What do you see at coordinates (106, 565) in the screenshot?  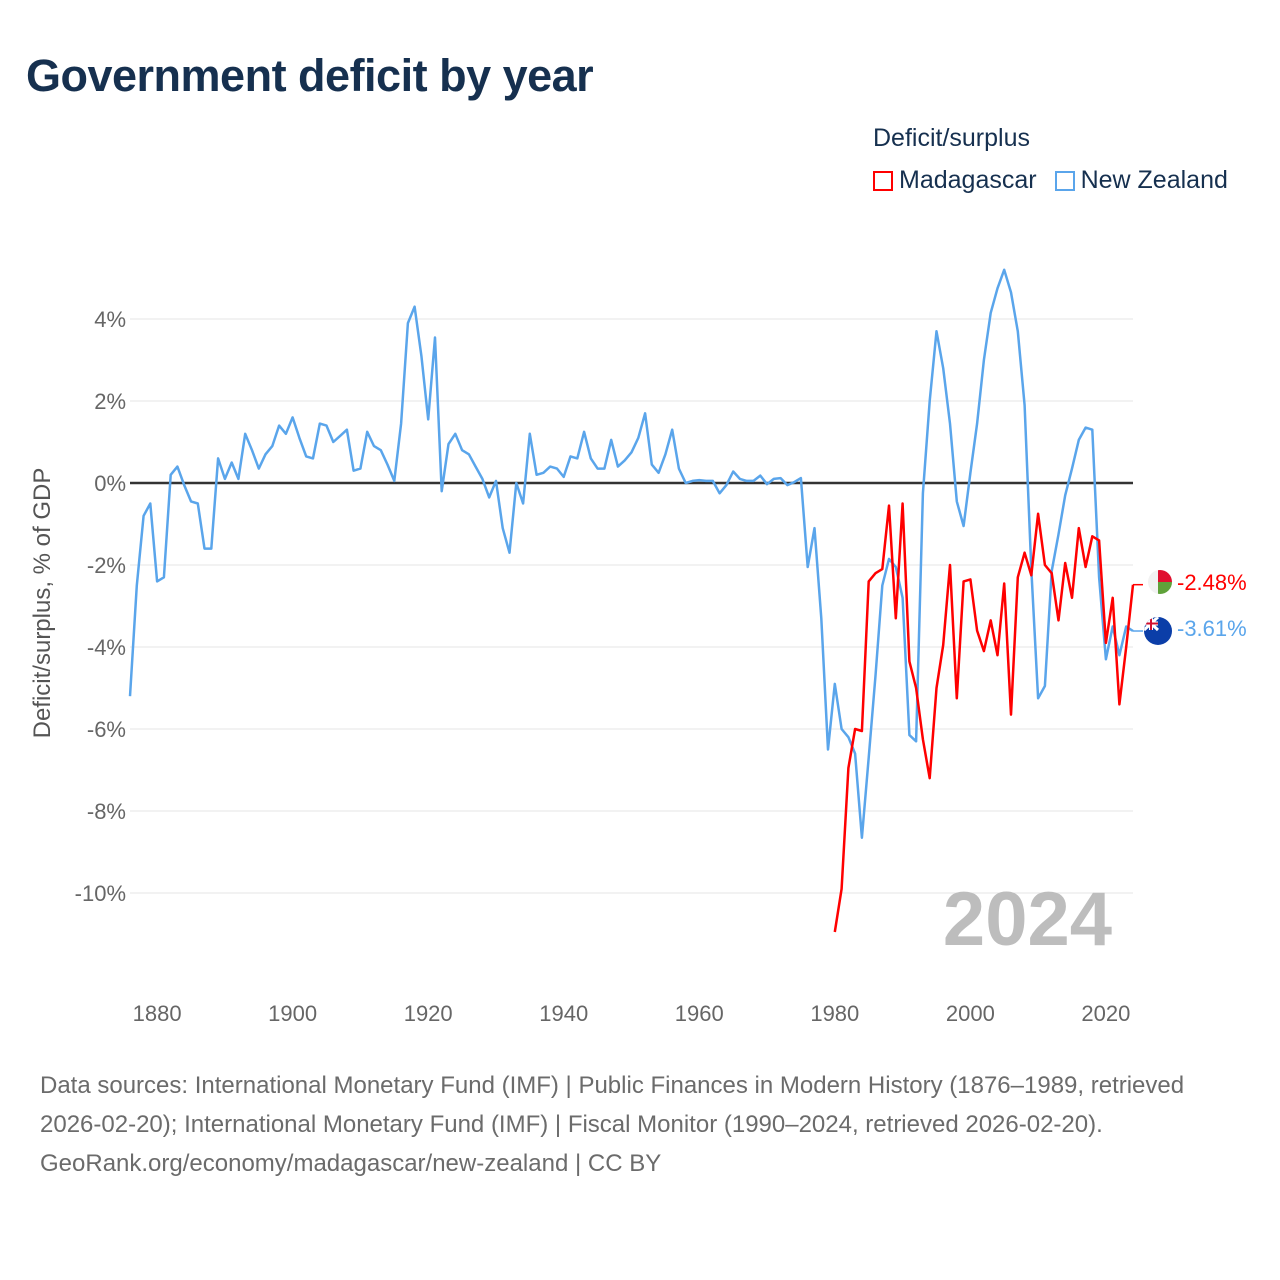 I see `y-tick-label: -2%` at bounding box center [106, 565].